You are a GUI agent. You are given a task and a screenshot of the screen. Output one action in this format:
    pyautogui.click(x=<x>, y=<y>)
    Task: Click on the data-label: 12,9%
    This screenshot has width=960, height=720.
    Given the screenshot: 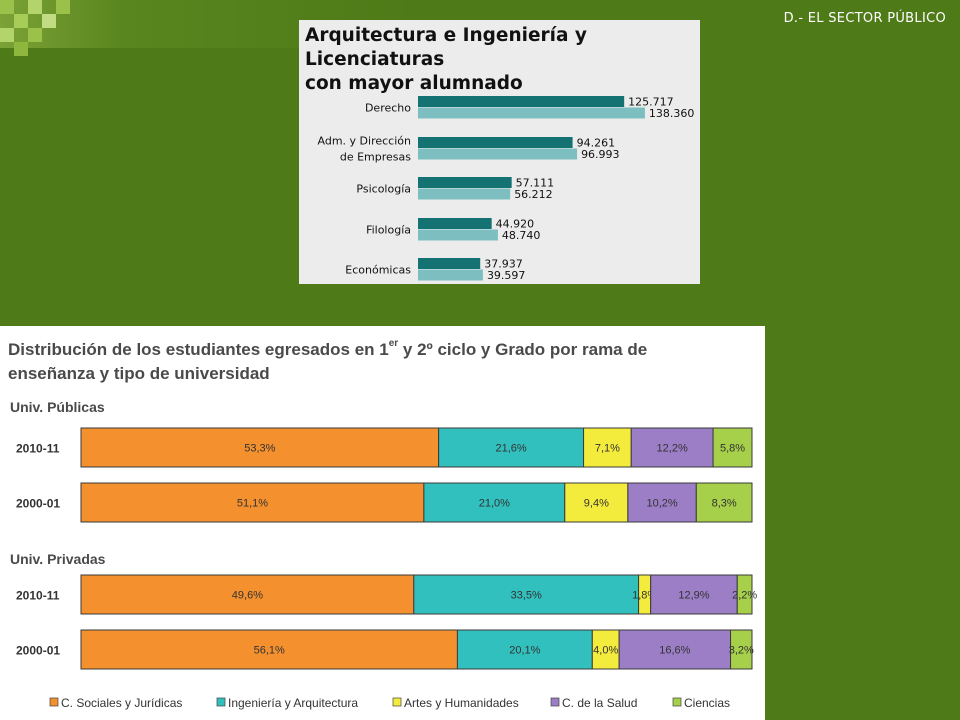 What is the action you would take?
    pyautogui.click(x=693, y=596)
    